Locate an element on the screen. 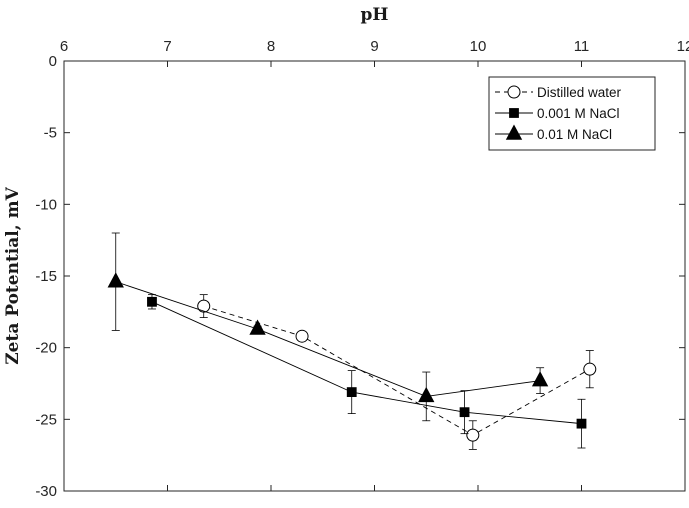 Image resolution: width=689 pixels, height=508 pixels. legend-label: 0.001 M NaCl is located at coordinates (578, 113).